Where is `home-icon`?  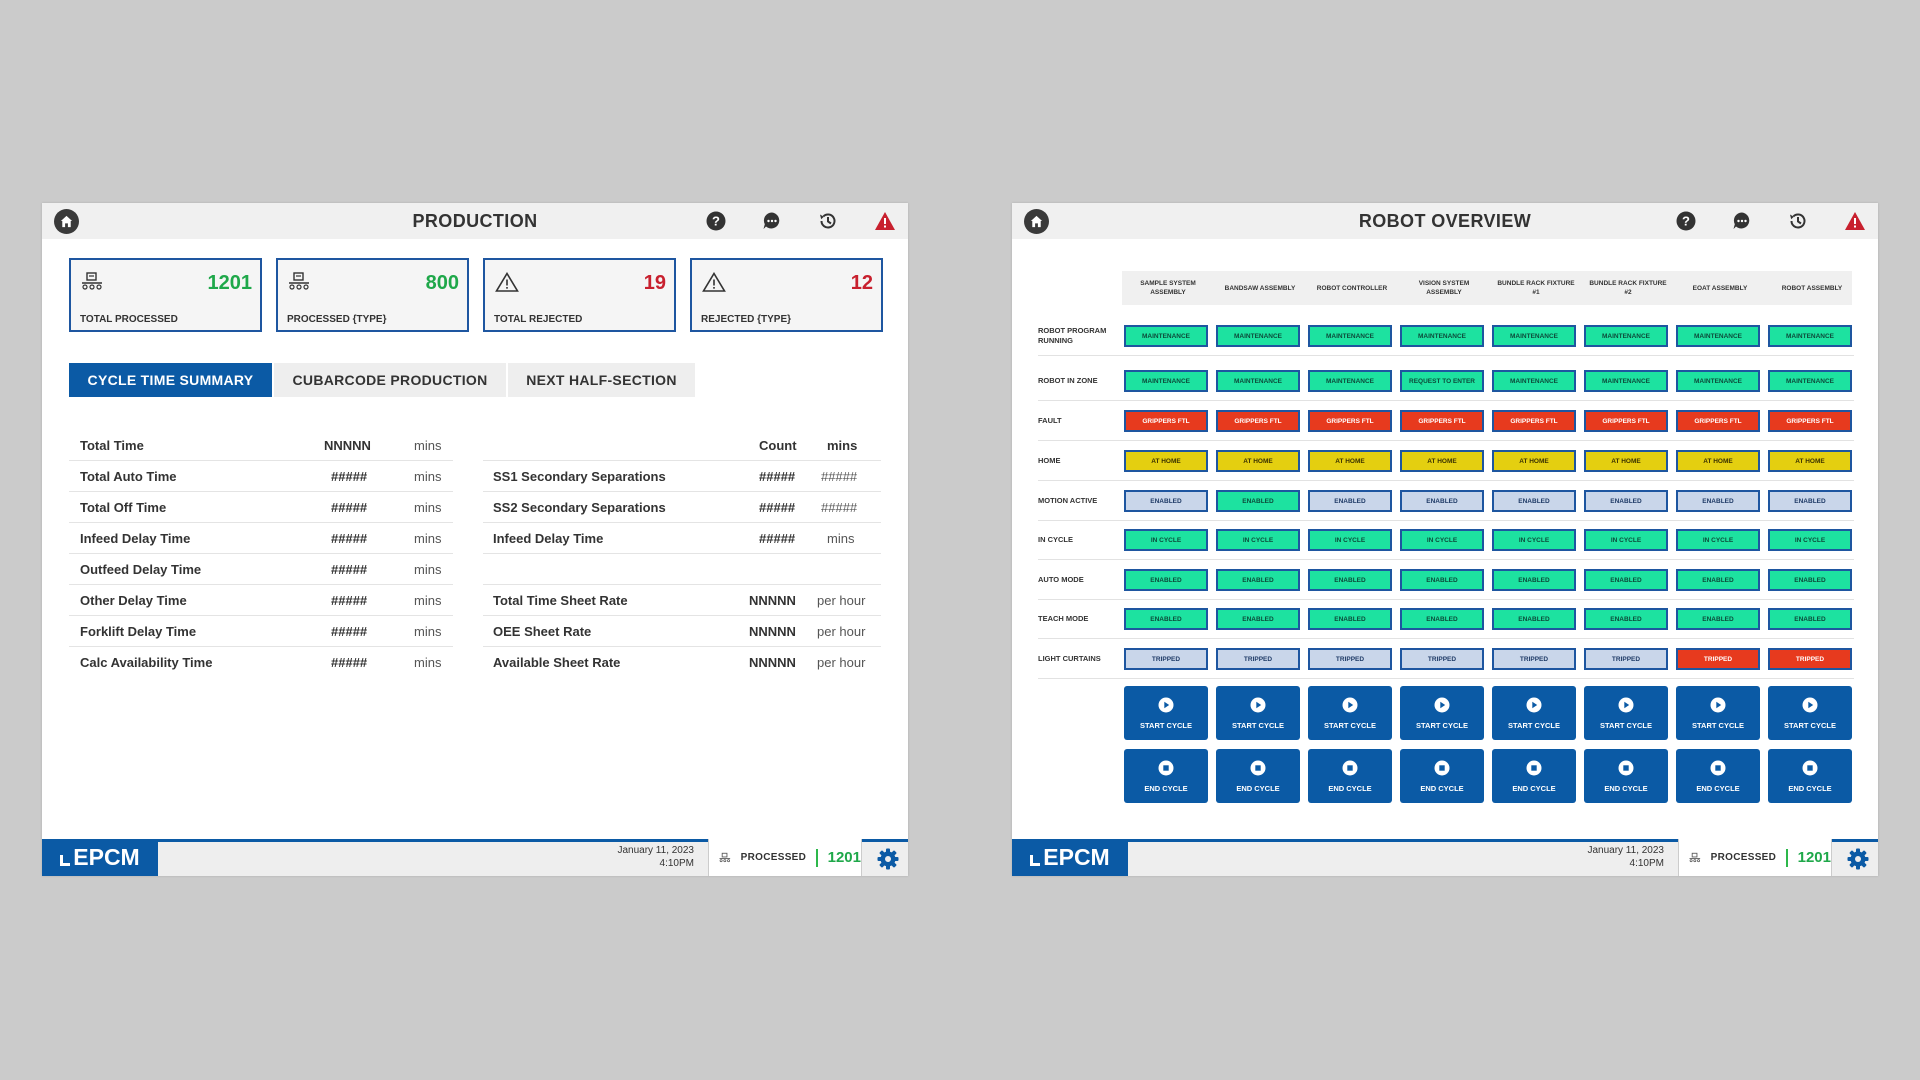
home-icon is located at coordinates (66, 221).